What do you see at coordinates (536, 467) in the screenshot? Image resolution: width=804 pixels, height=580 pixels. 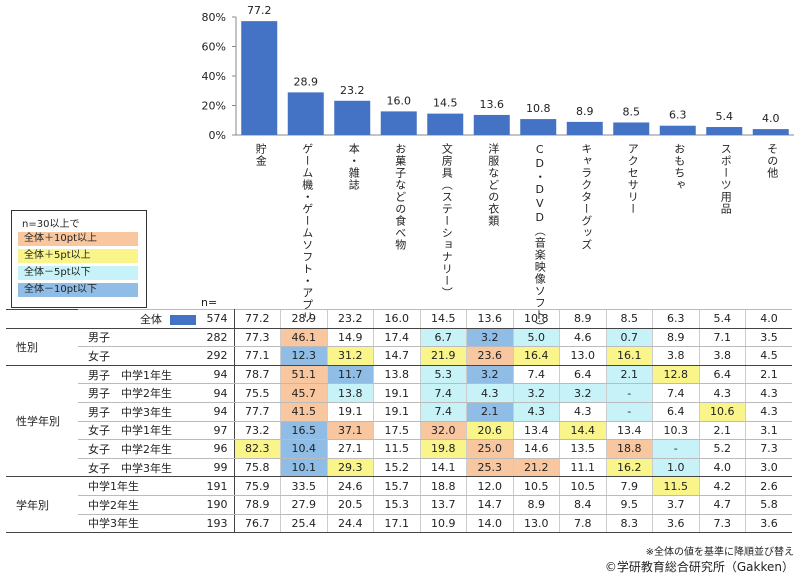 I see `value-cell: 21.2` at bounding box center [536, 467].